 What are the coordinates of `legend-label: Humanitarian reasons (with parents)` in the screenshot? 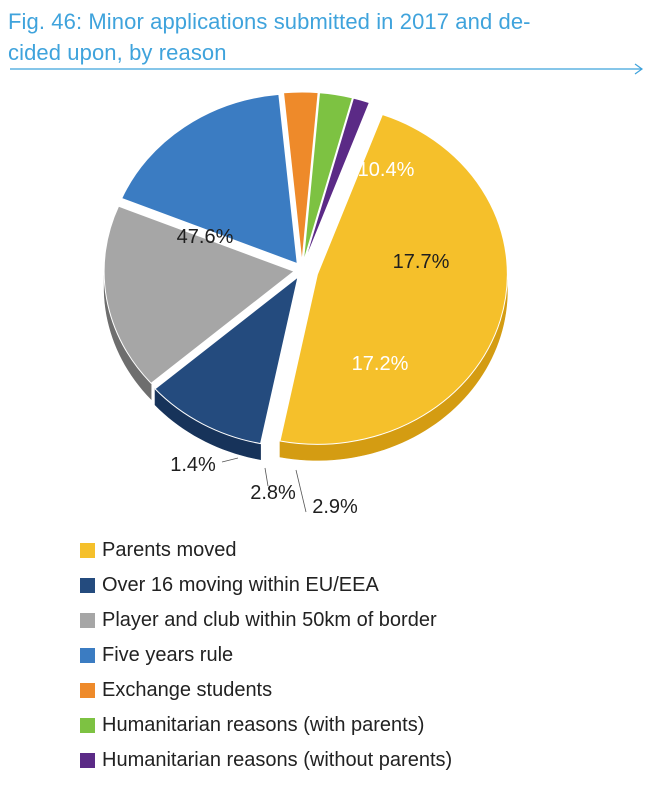 It's located at (263, 725).